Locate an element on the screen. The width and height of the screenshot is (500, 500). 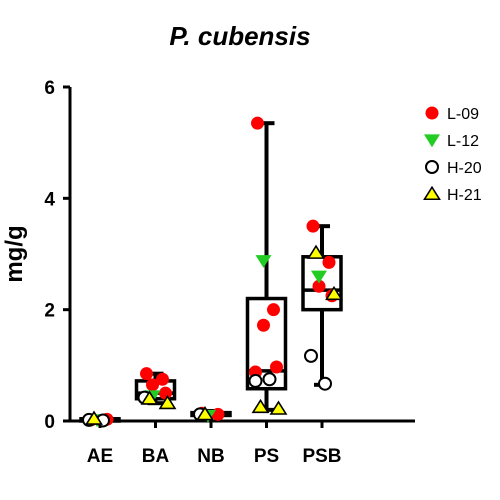
x-tick-label: BA is located at coordinates (156, 456).